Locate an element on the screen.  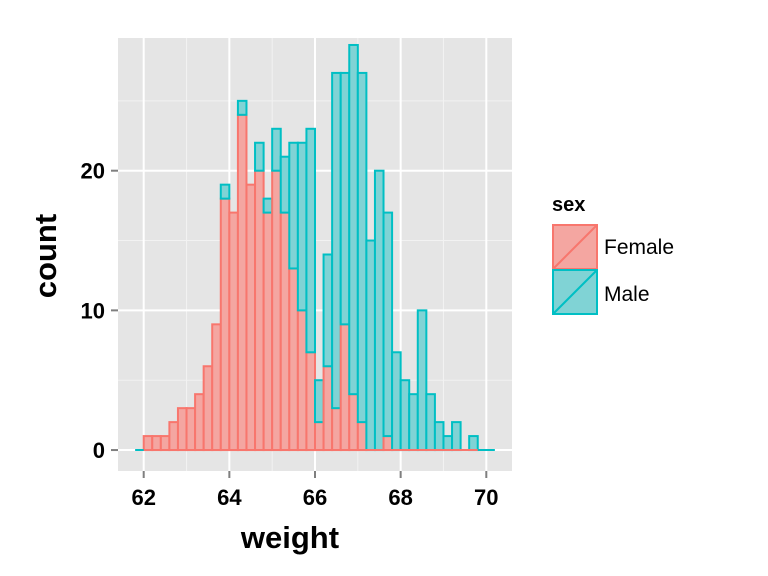
legend: sex Female Male is located at coordinates (613, 254).